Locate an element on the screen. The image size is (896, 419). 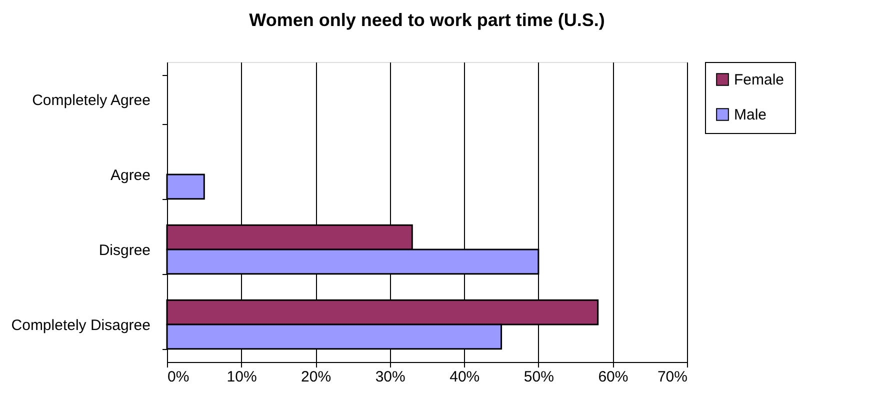
x-tick-label: 40% is located at coordinates (465, 377).